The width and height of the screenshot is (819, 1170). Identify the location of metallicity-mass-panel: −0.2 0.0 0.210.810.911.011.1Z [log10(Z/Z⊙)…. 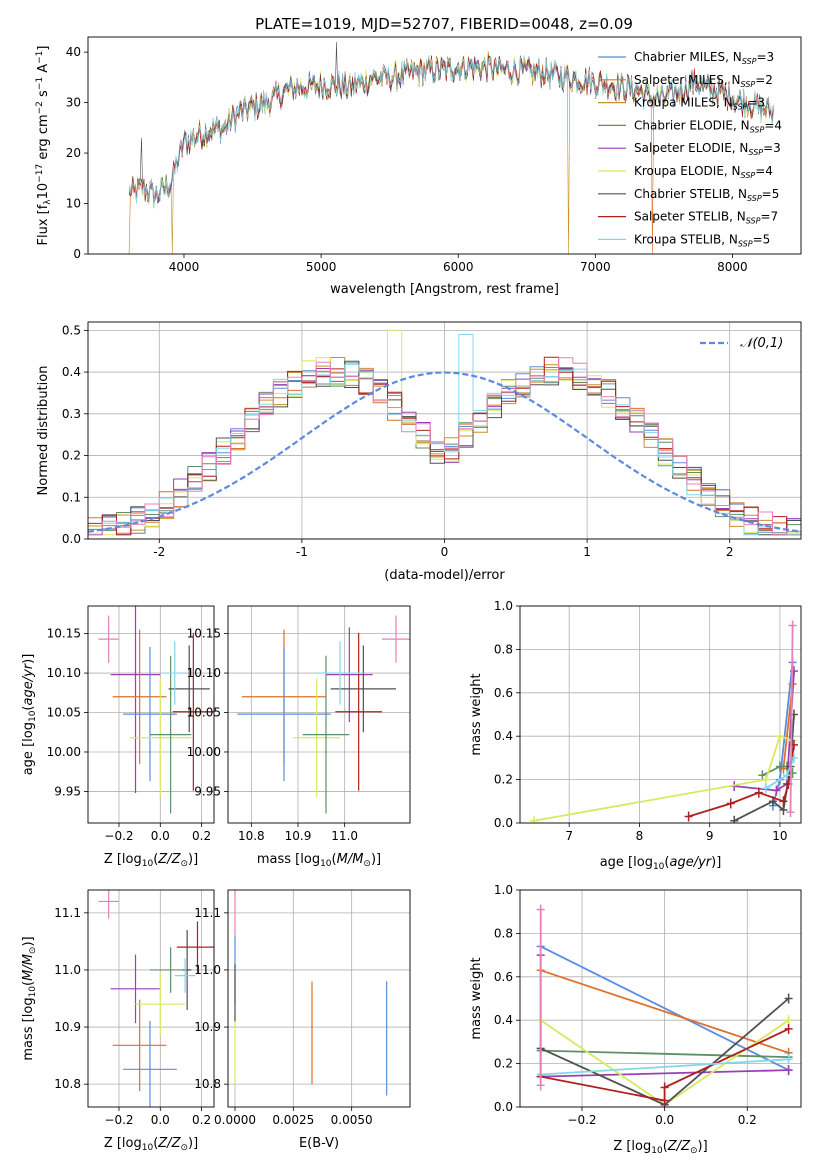
(118, 1021).